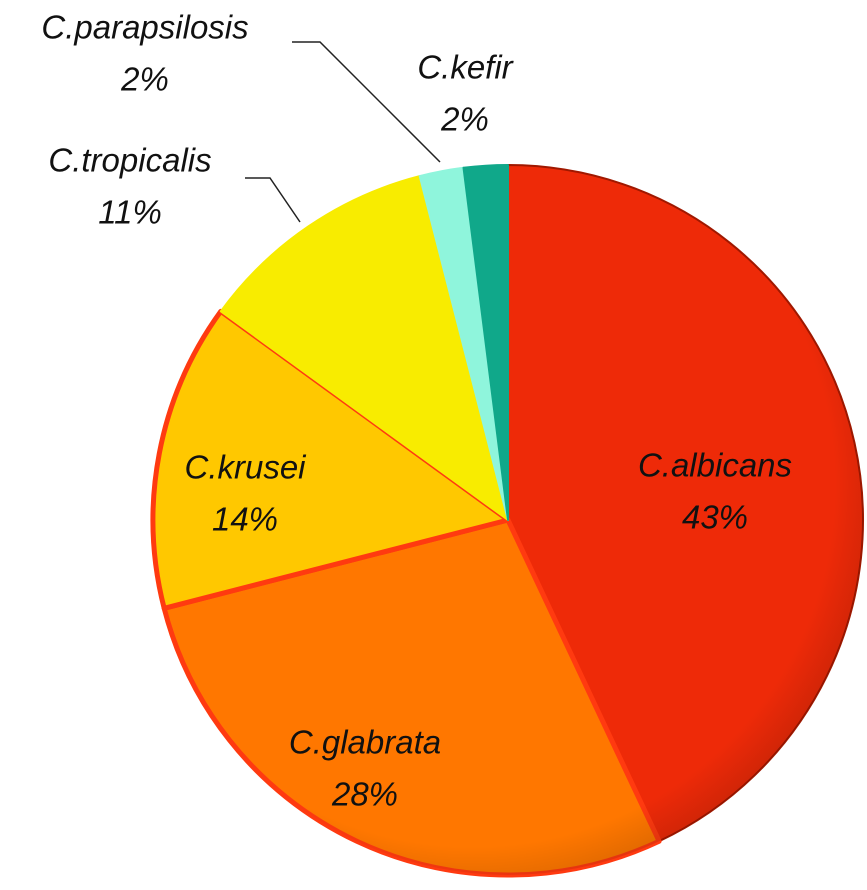 This screenshot has width=867, height=890. I want to click on slice-value-label: 28%, so click(364, 794).